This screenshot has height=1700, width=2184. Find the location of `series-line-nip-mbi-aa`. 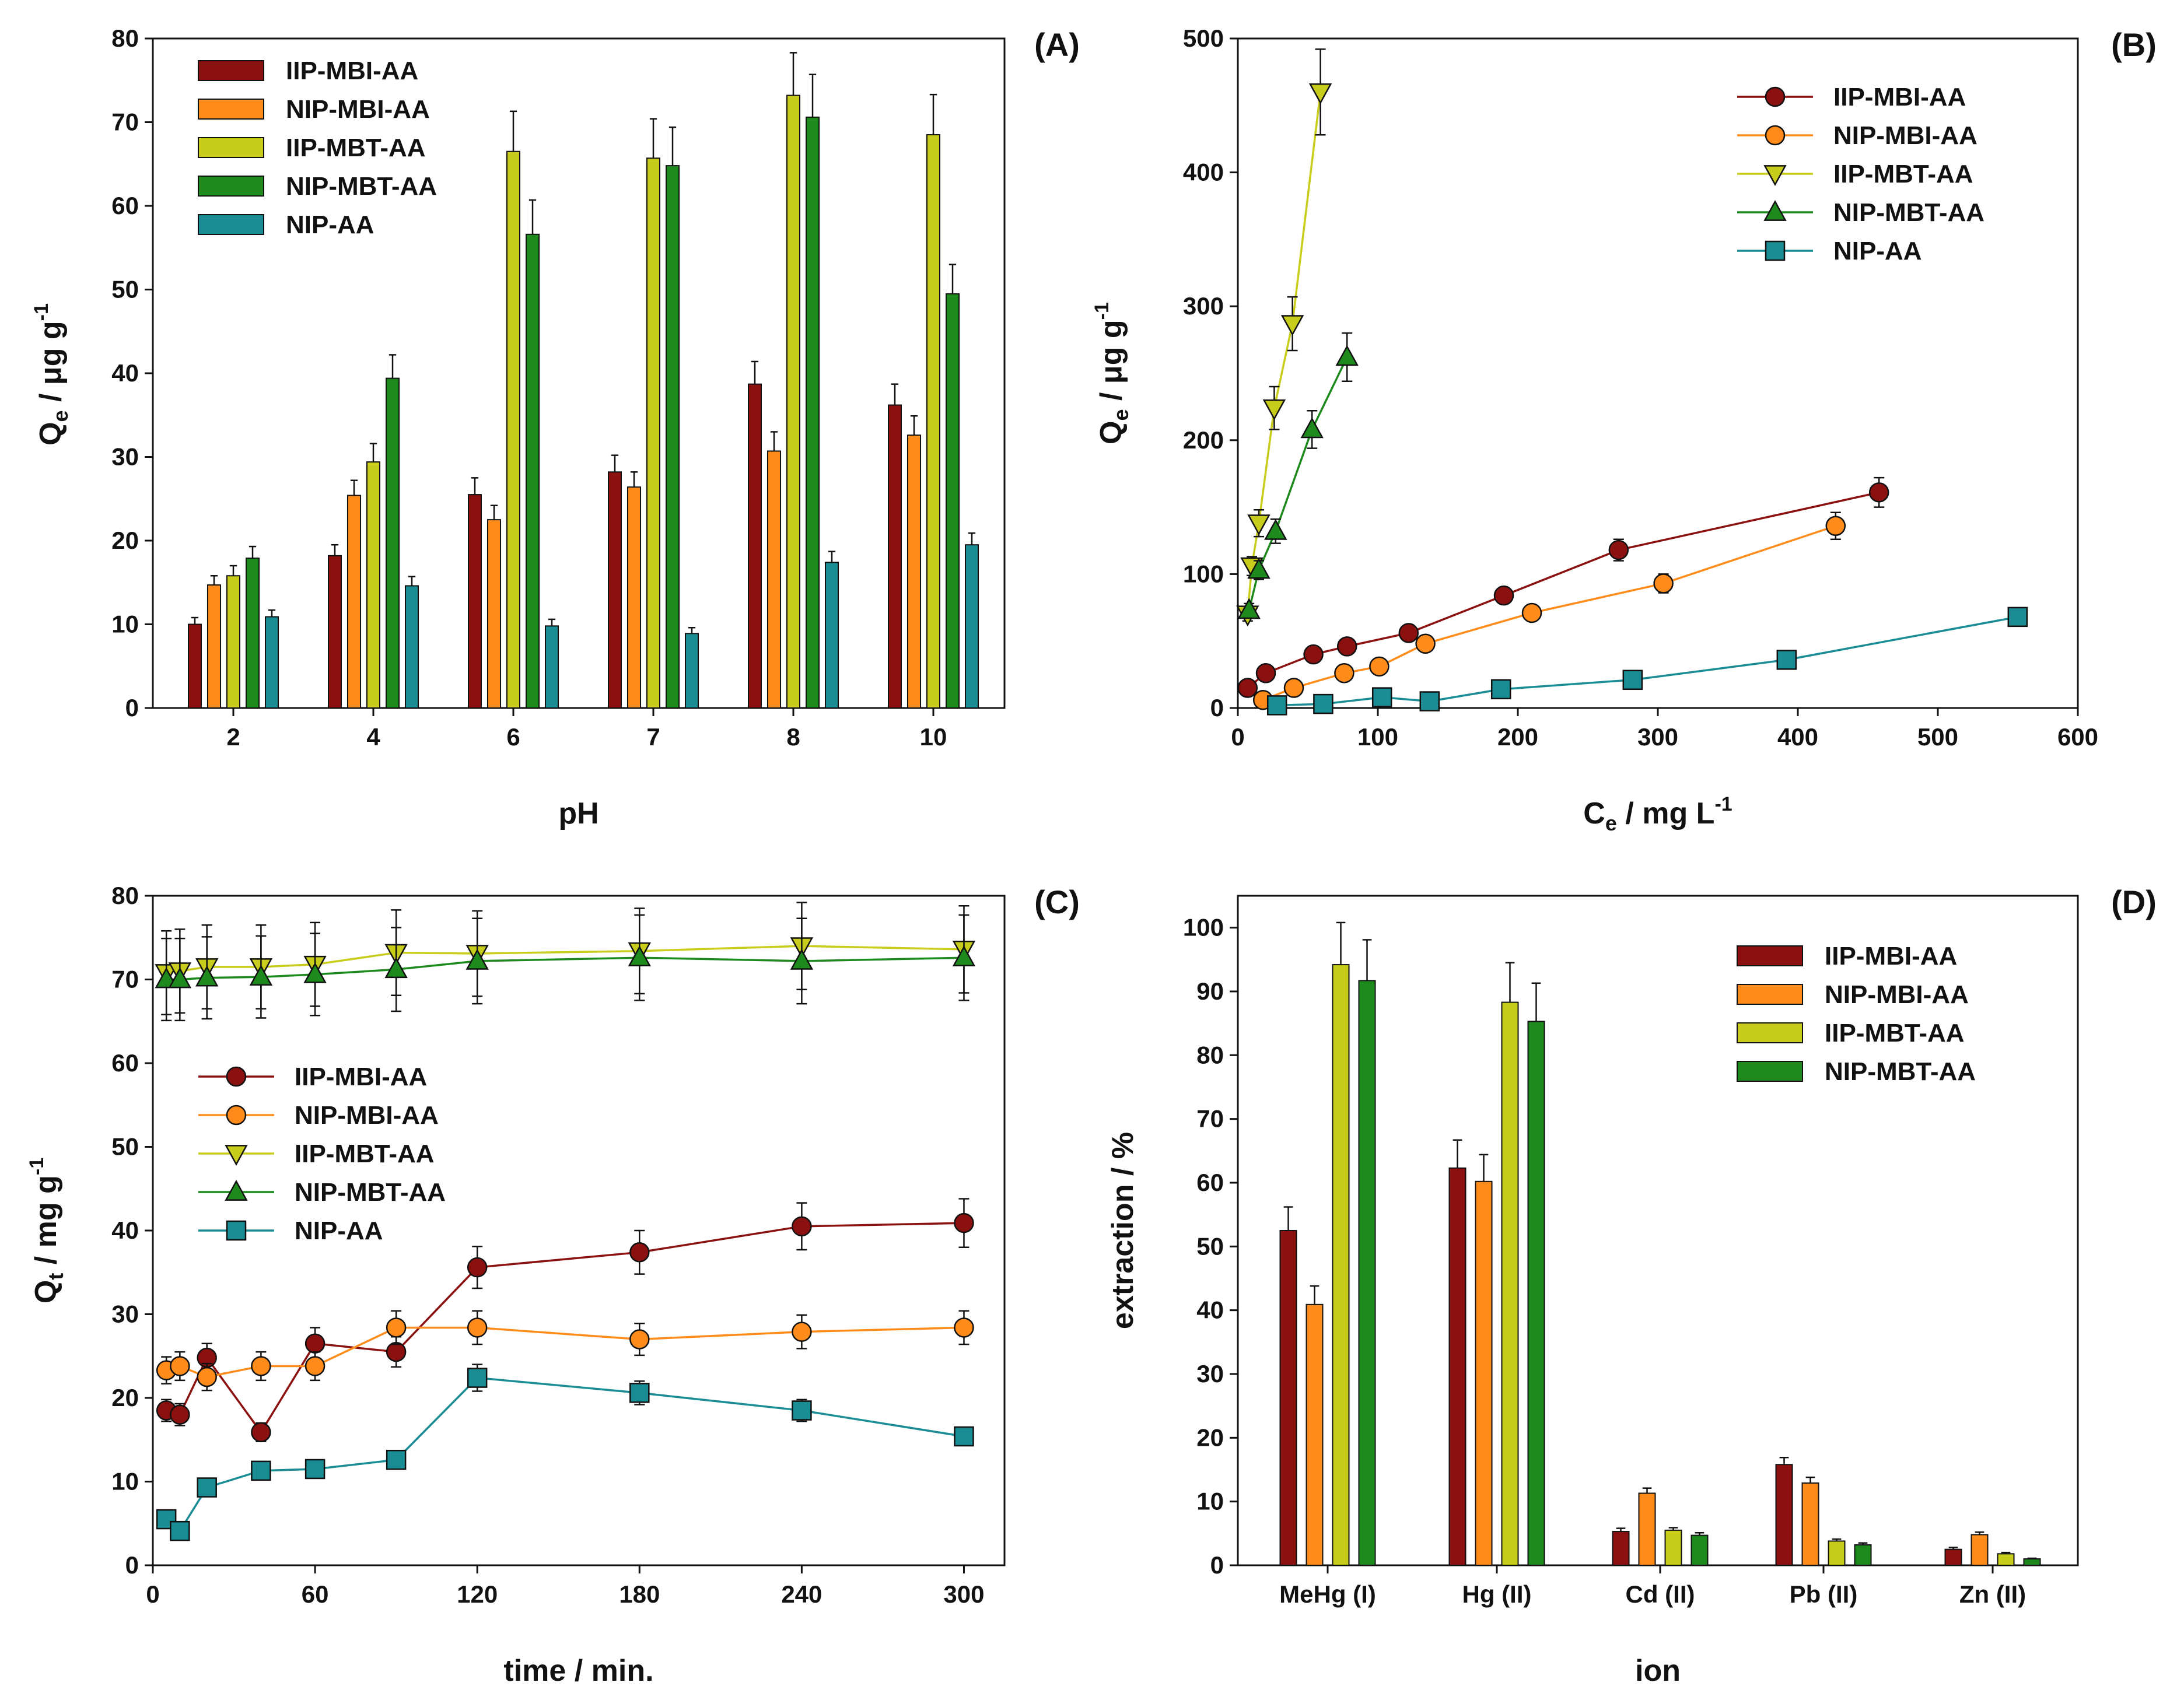

series-line-nip-mbi-aa is located at coordinates (565, 1352).